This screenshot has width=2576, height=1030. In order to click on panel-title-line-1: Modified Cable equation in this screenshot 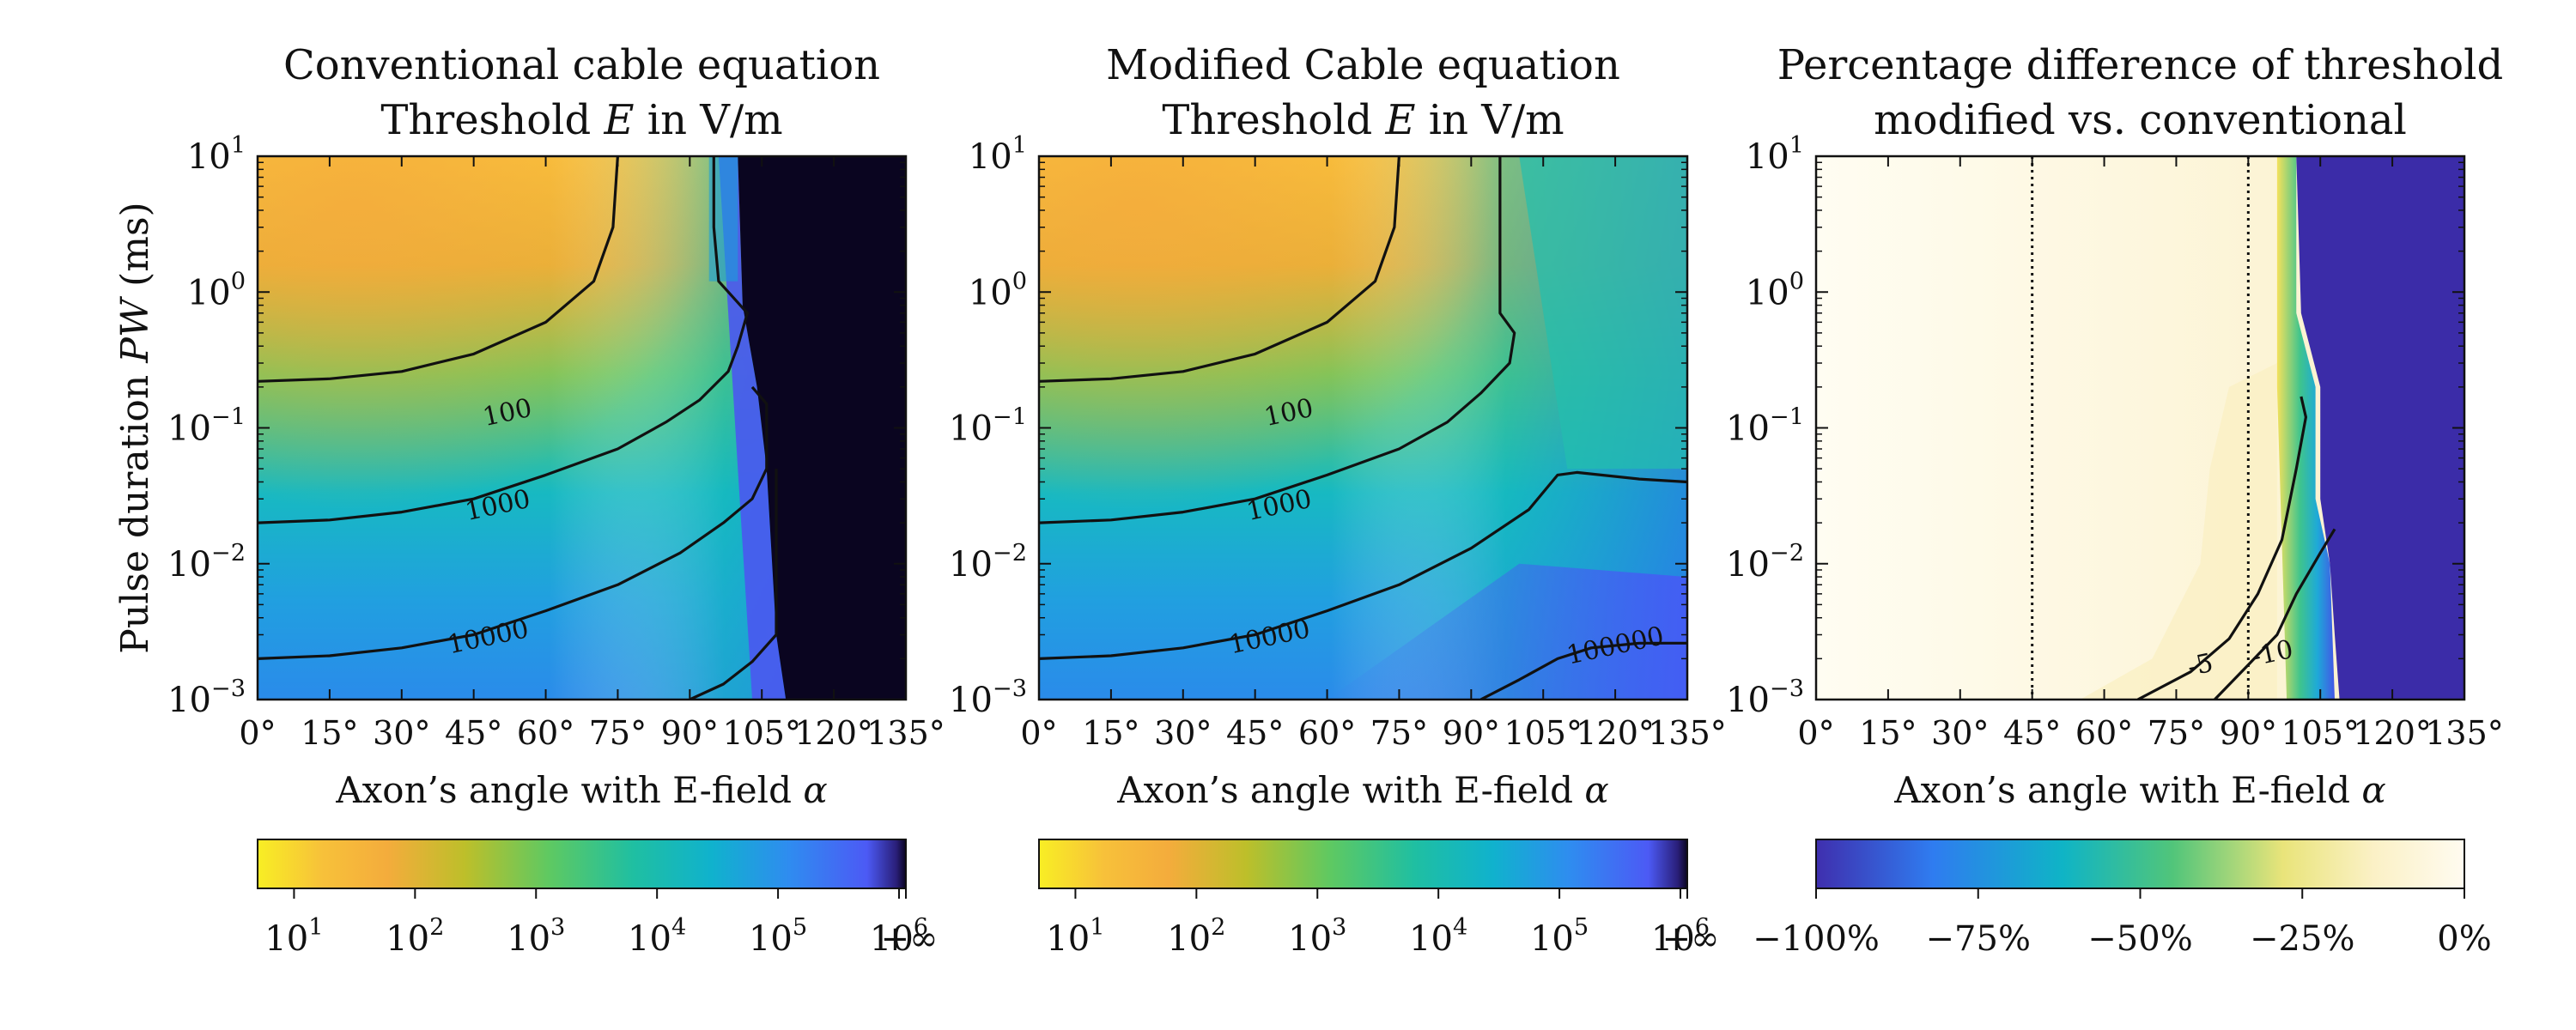, I will do `click(1363, 65)`.